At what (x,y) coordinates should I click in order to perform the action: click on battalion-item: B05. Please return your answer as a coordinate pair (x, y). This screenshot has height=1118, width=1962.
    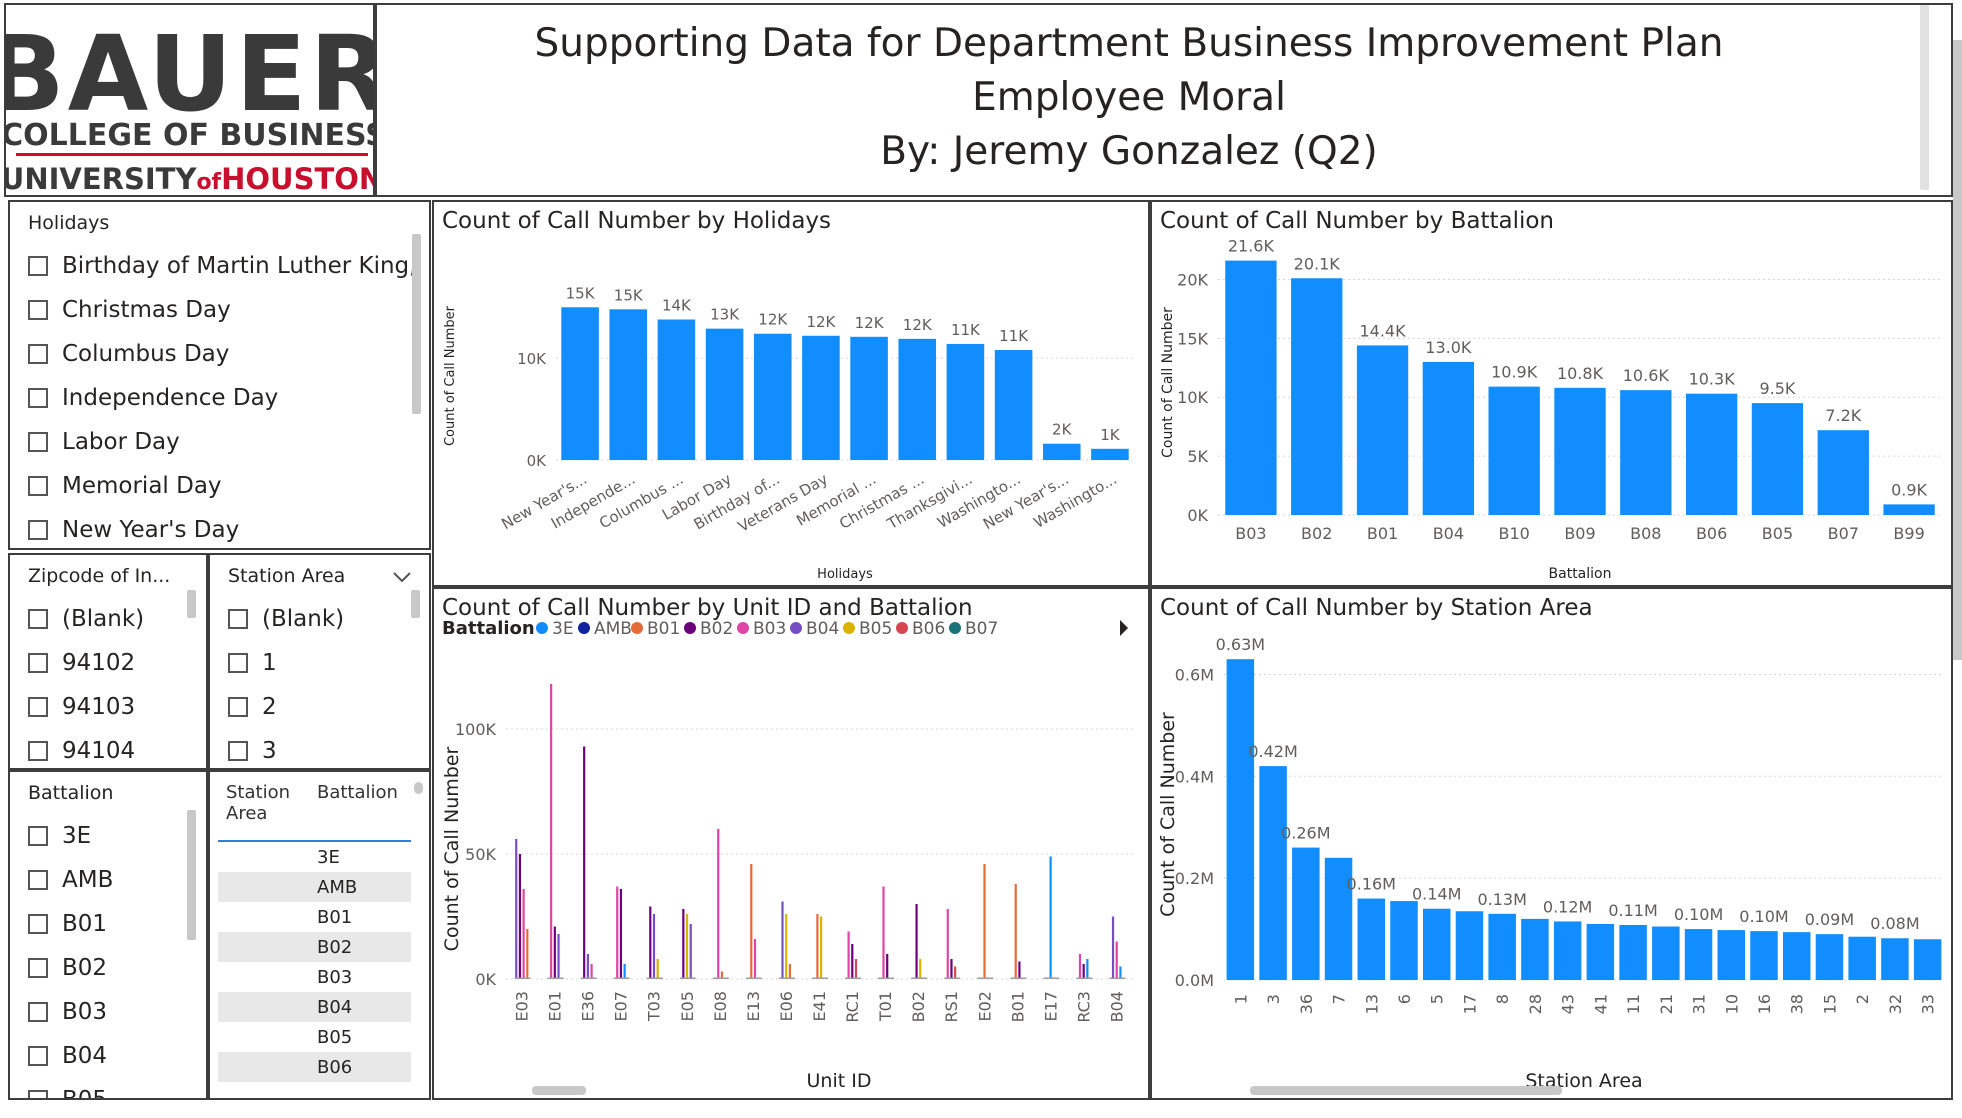
    Looking at the image, I should click on (112, 1088).